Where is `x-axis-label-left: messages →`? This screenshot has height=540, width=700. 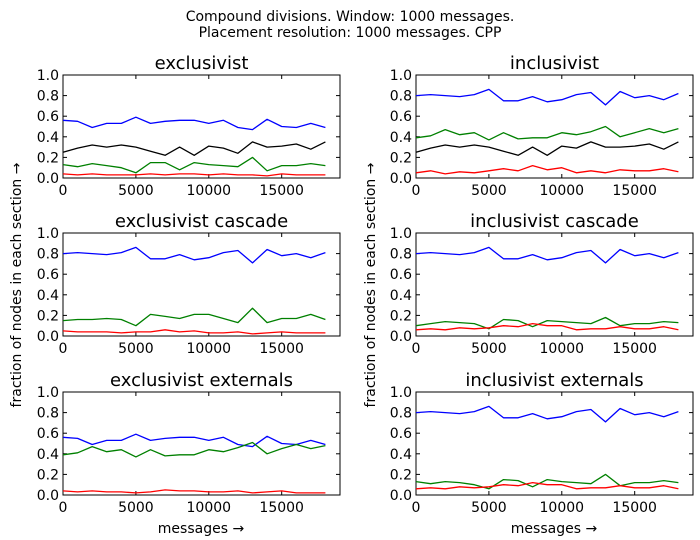
x-axis-label-left: messages → is located at coordinates (201, 529).